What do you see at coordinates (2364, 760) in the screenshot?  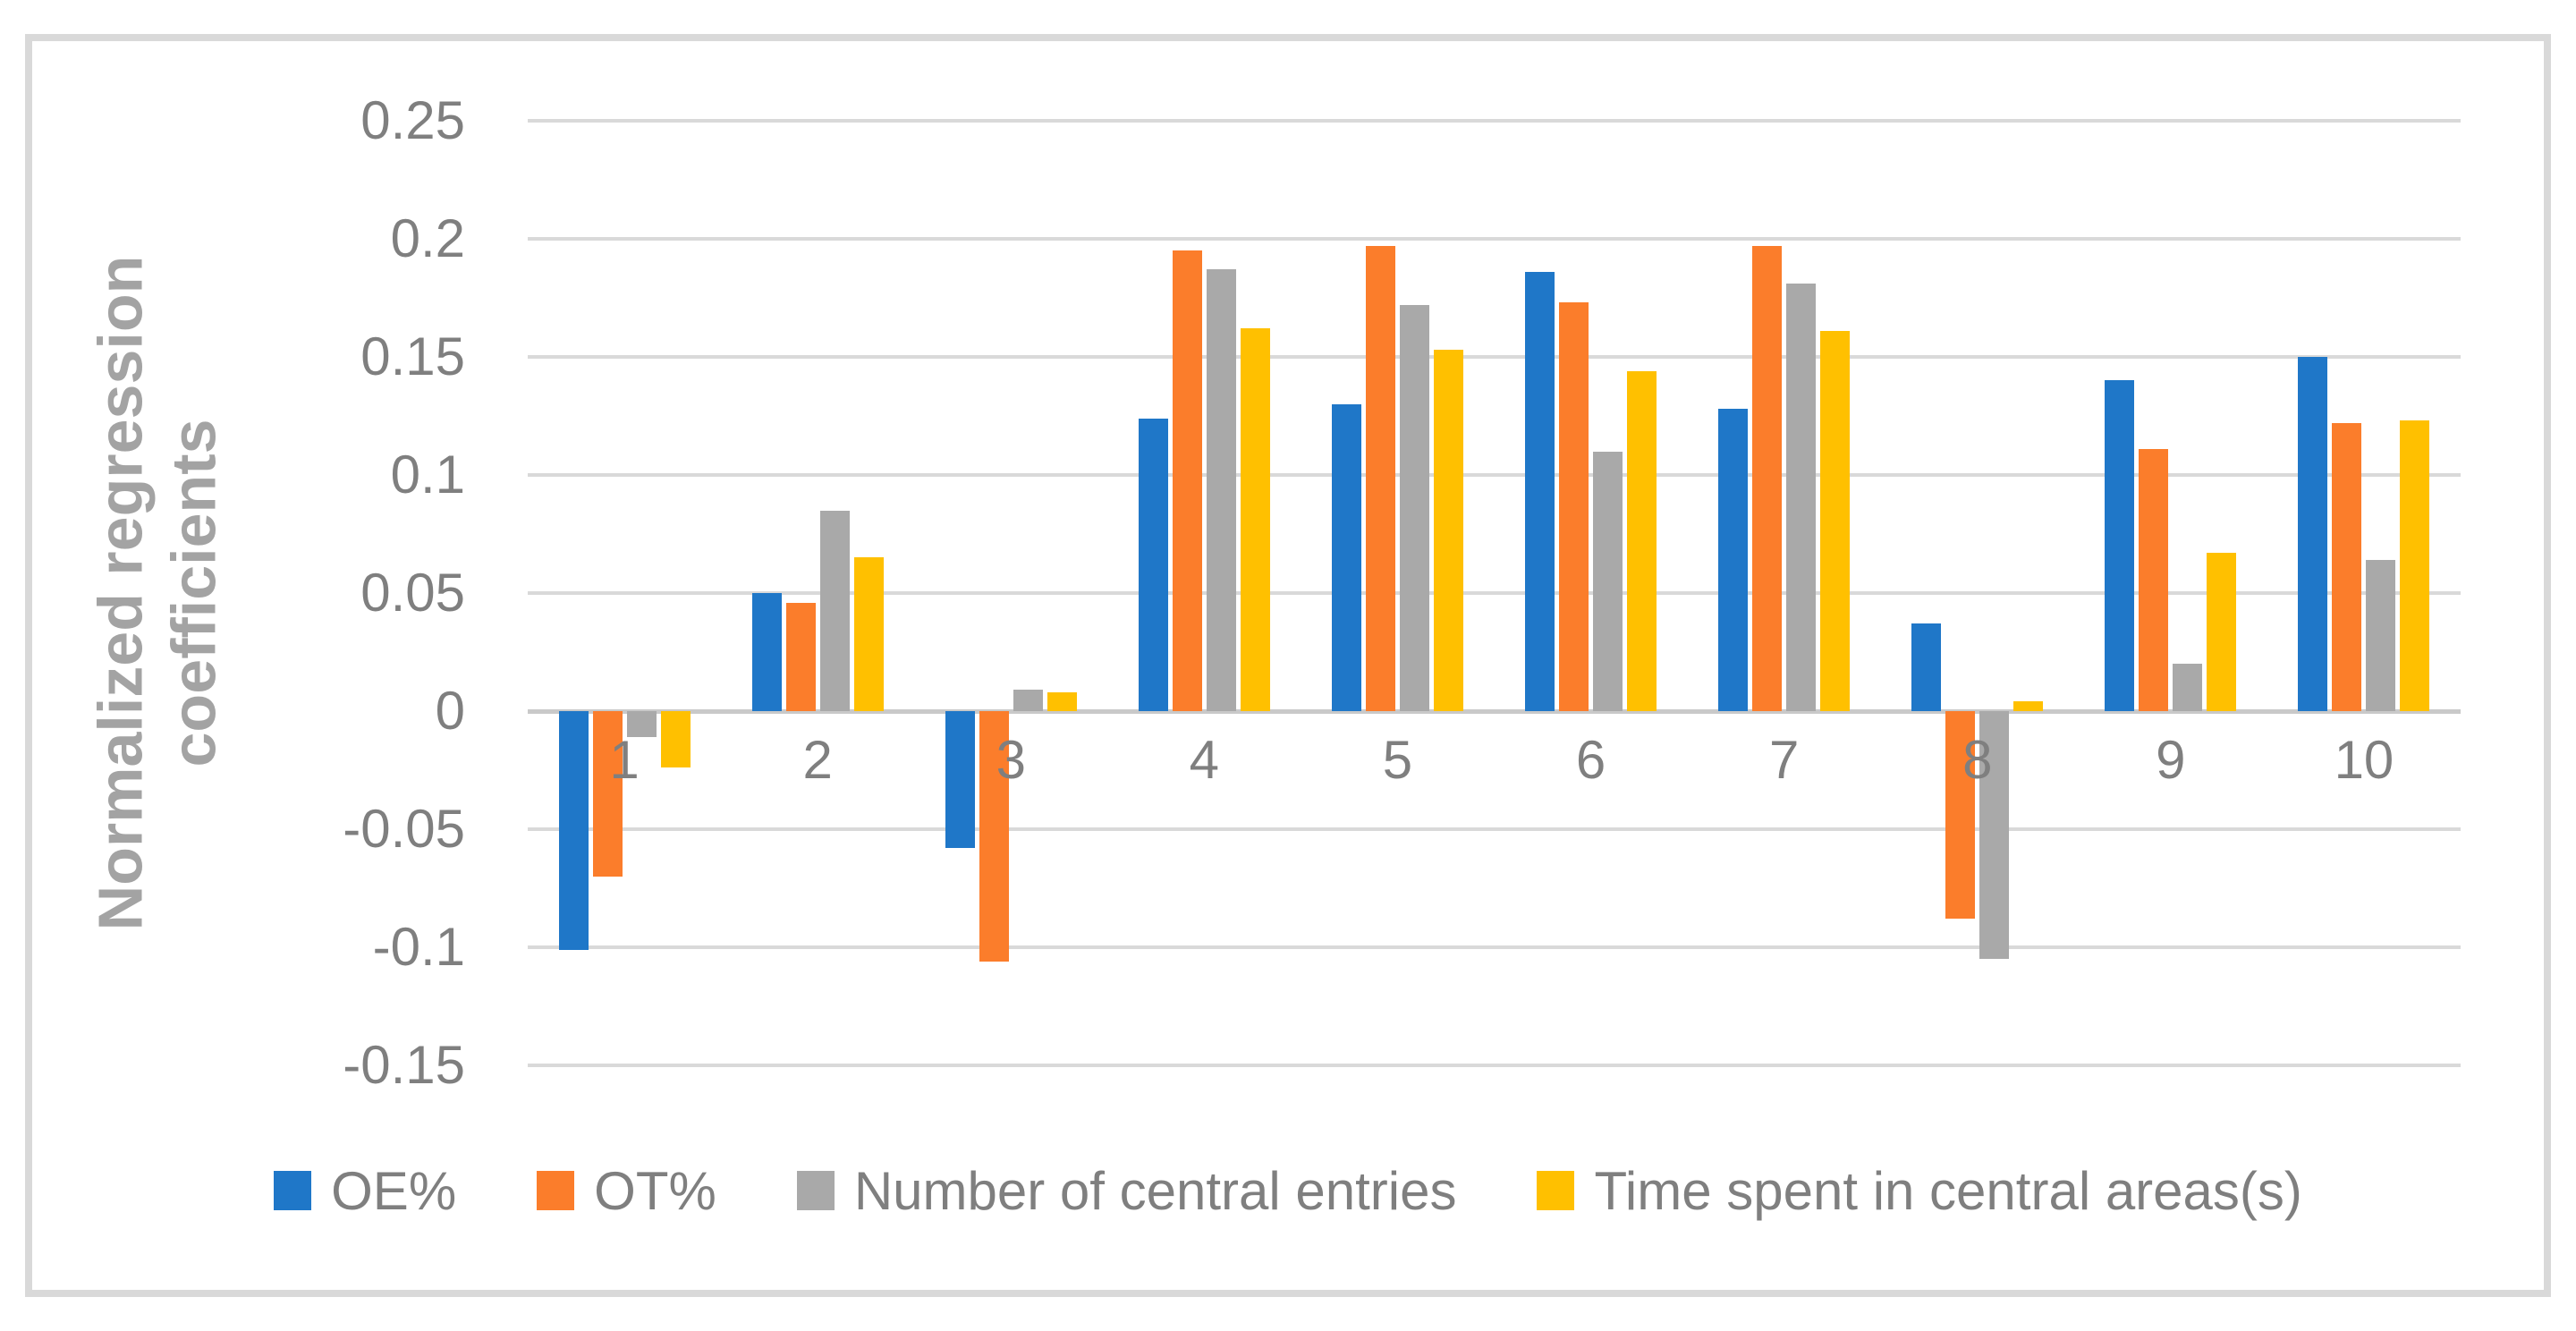 I see `x-category-label: 10` at bounding box center [2364, 760].